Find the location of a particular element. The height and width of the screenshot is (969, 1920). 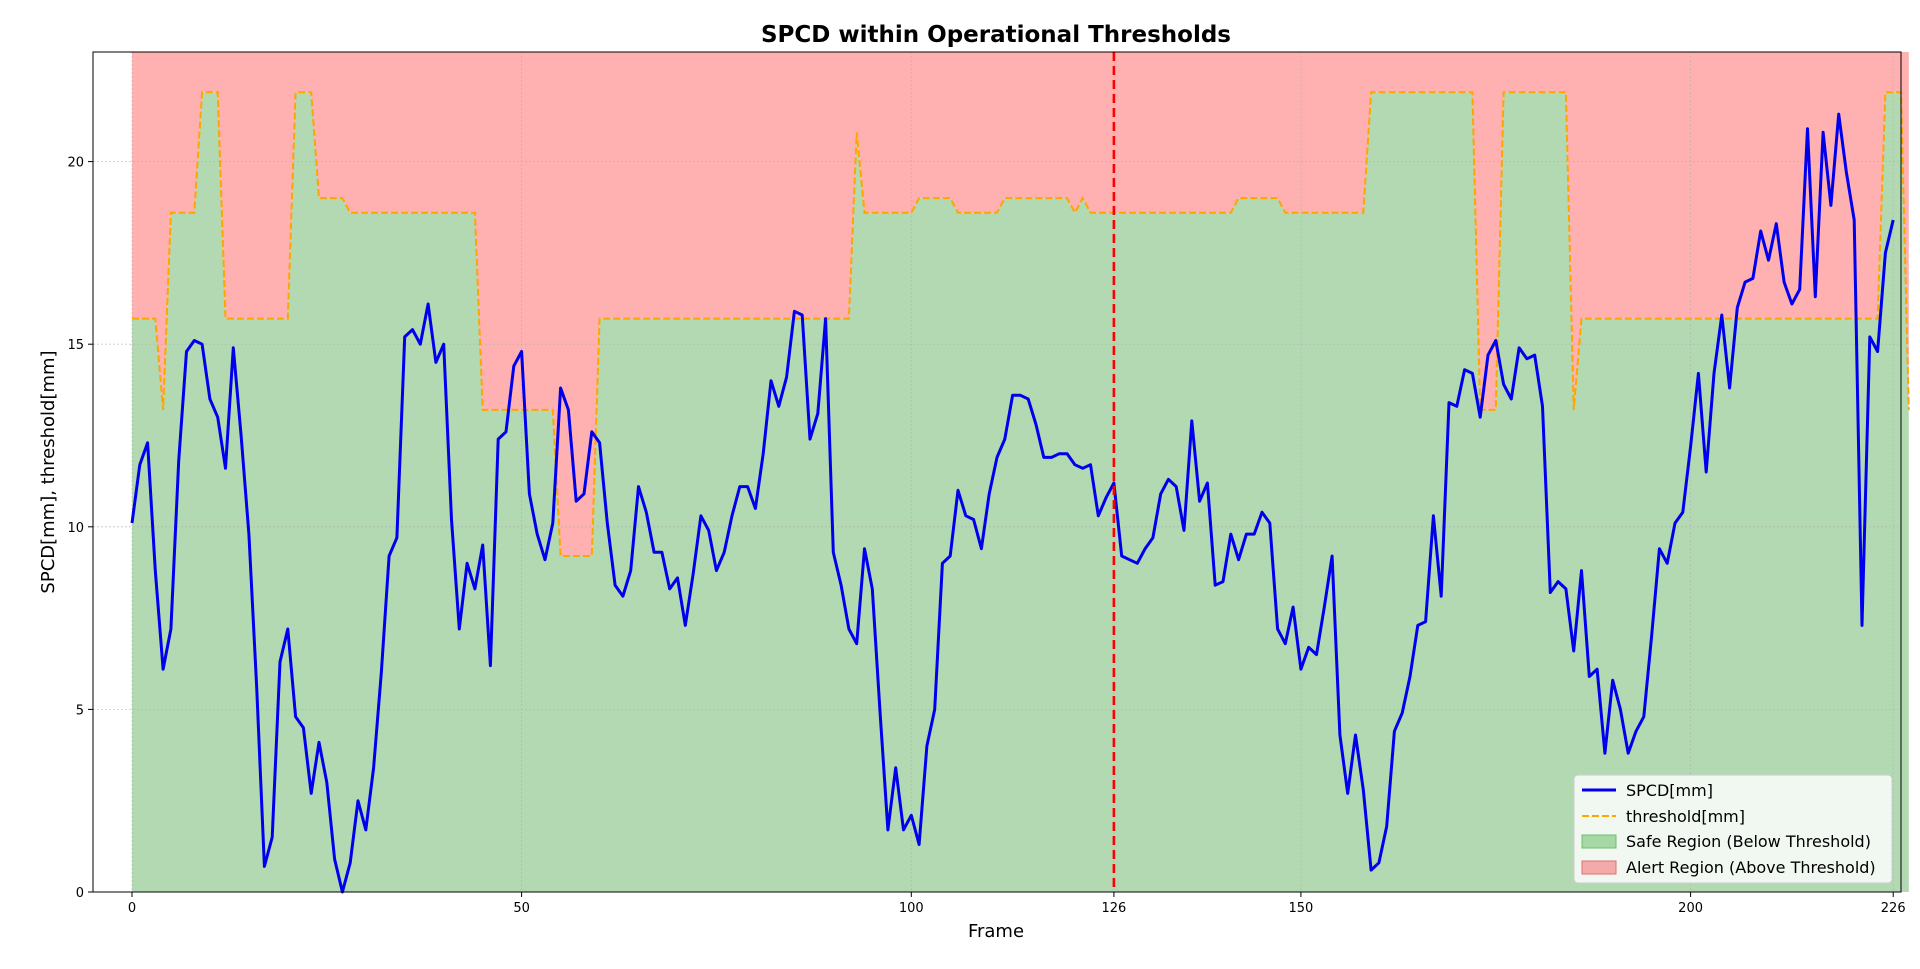

legend-label-alert-region: Alert Region (Above Threshold) is located at coordinates (1751, 867).